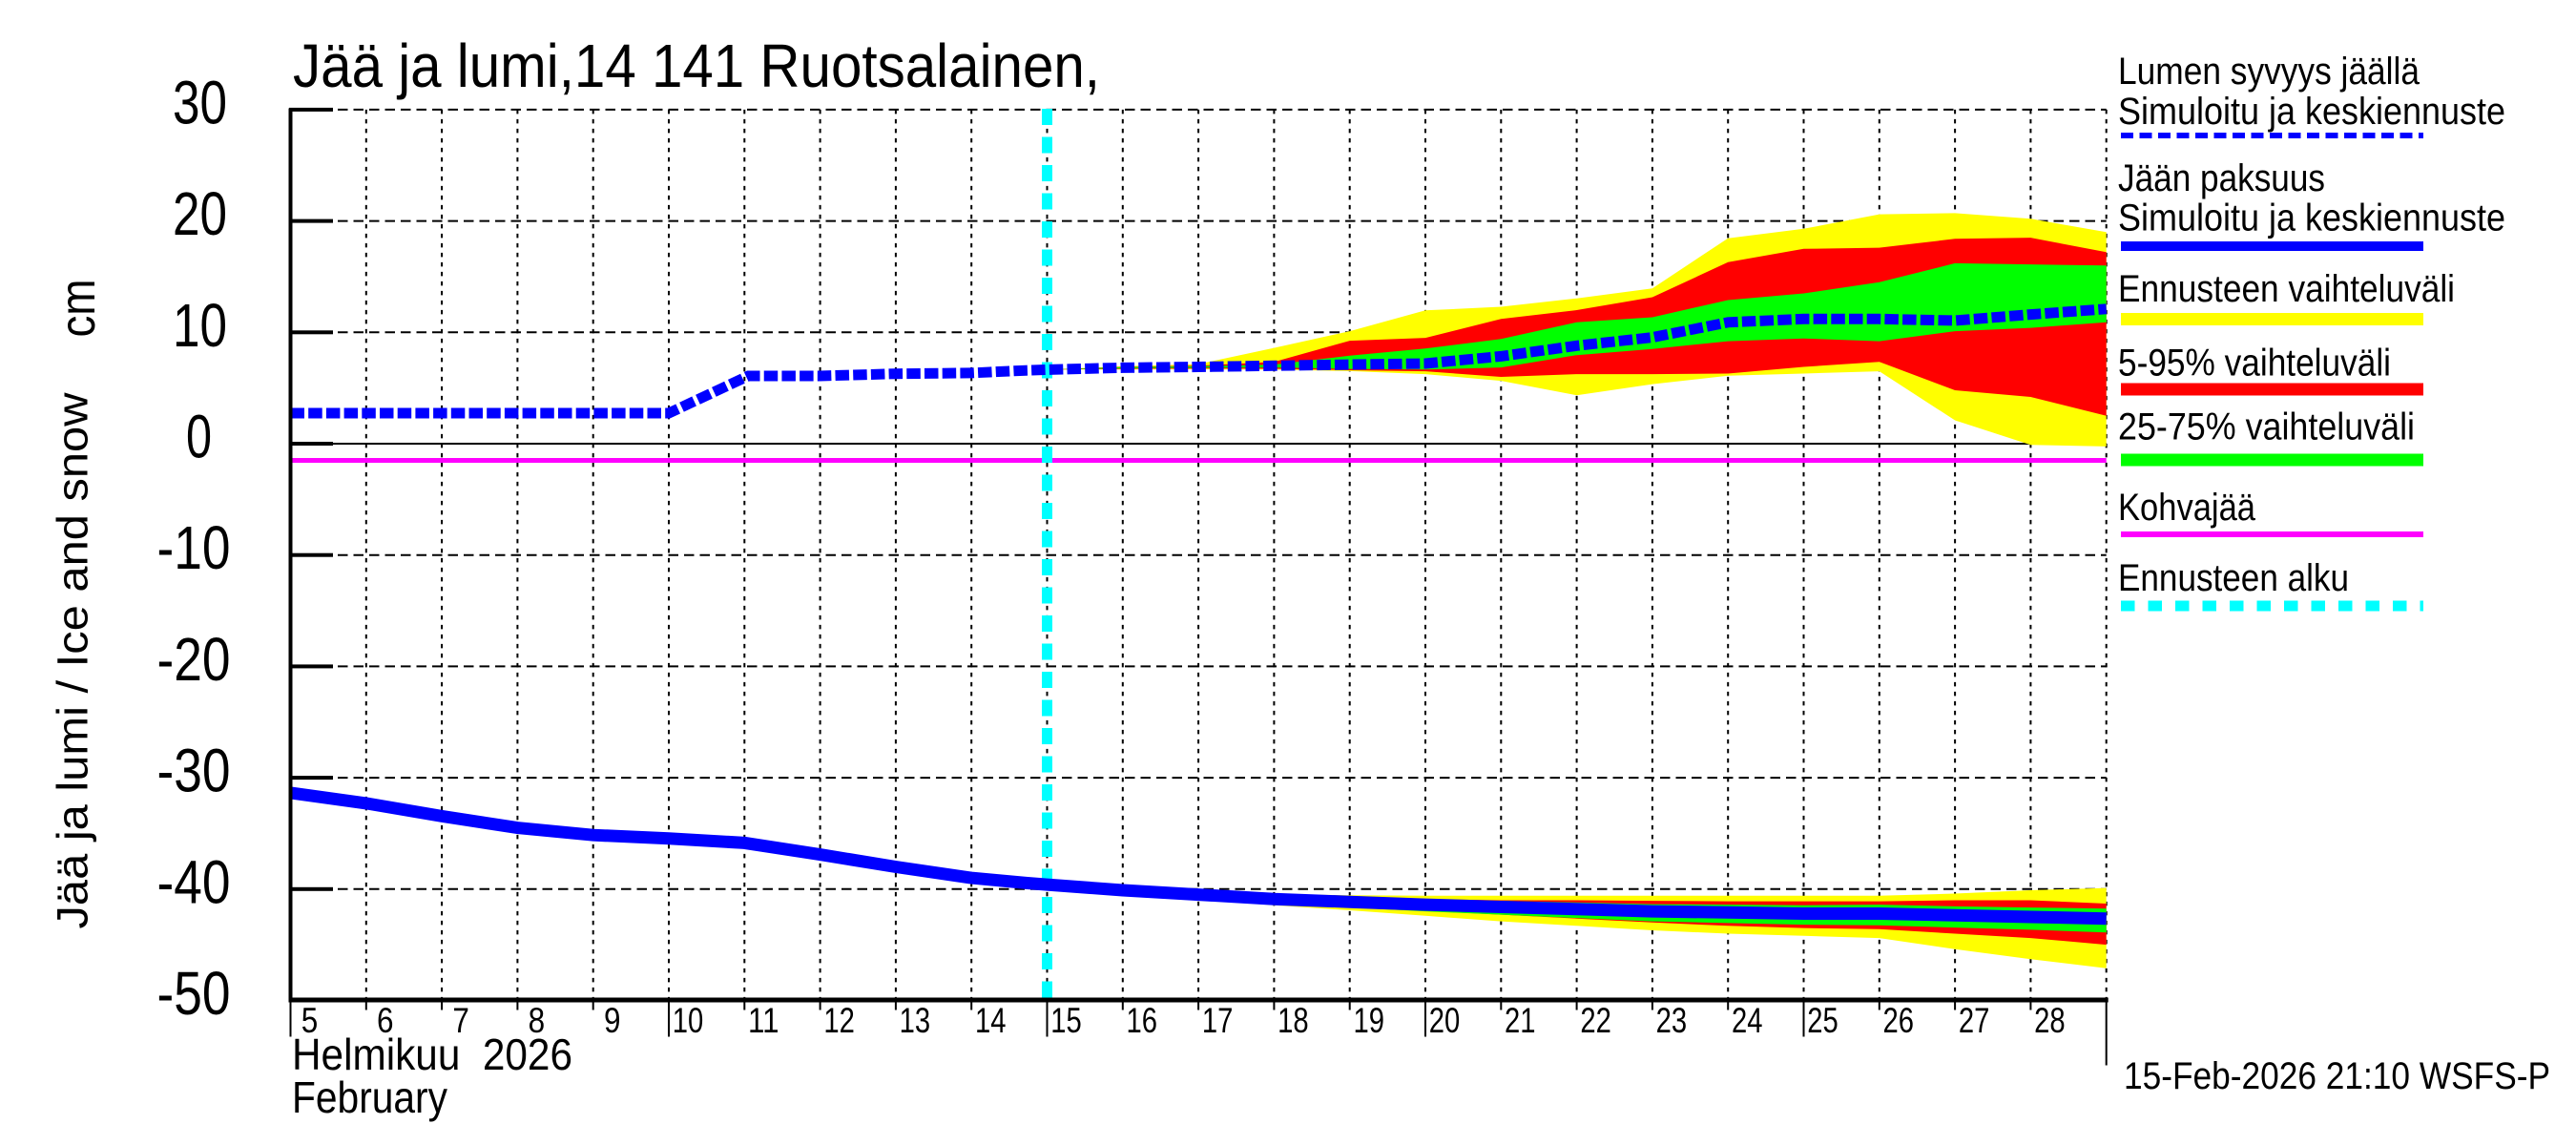  Describe the element at coordinates (369, 1097) in the screenshot. I see `svg-text: February` at that location.